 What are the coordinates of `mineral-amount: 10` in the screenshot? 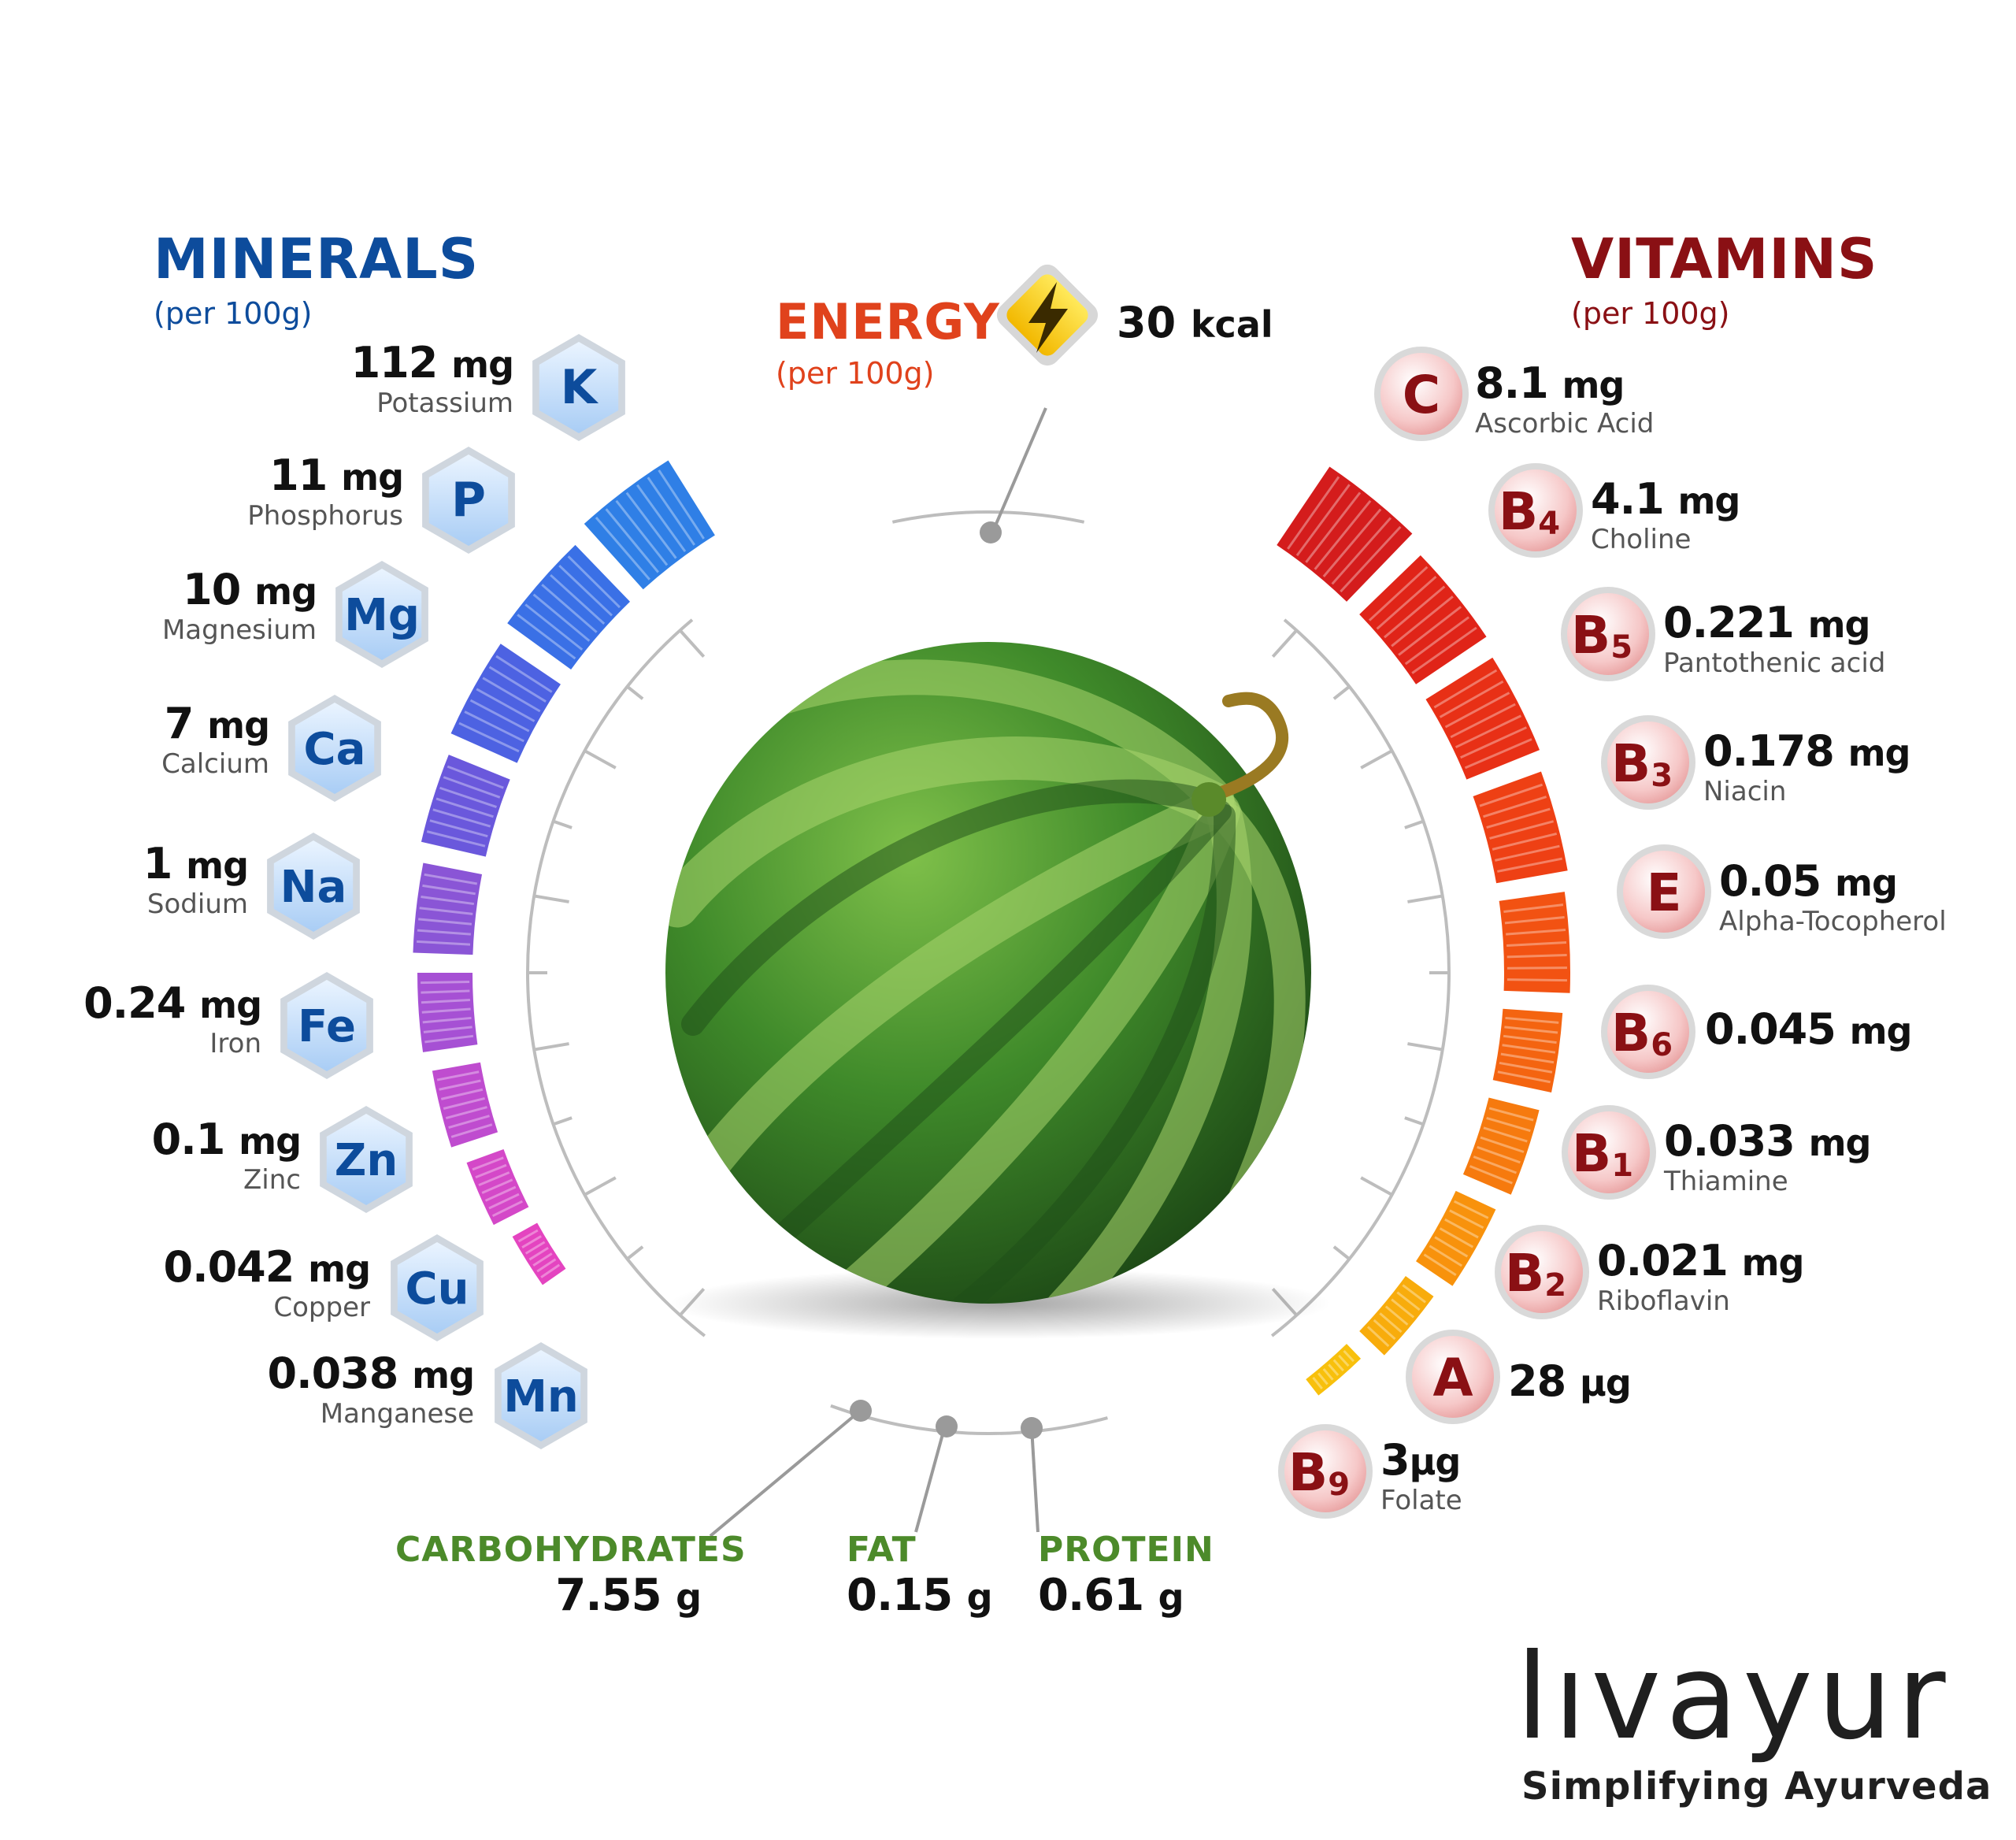 It's located at (212, 589).